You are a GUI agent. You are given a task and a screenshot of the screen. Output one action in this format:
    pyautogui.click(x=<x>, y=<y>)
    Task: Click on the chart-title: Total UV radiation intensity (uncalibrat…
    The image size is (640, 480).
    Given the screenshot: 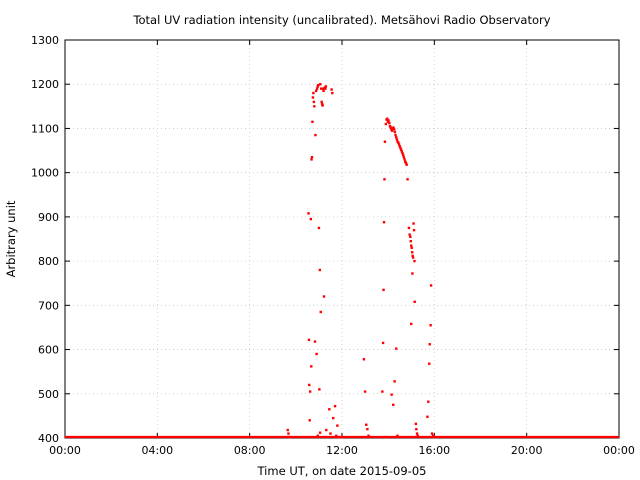 What is the action you would take?
    pyautogui.click(x=341, y=20)
    